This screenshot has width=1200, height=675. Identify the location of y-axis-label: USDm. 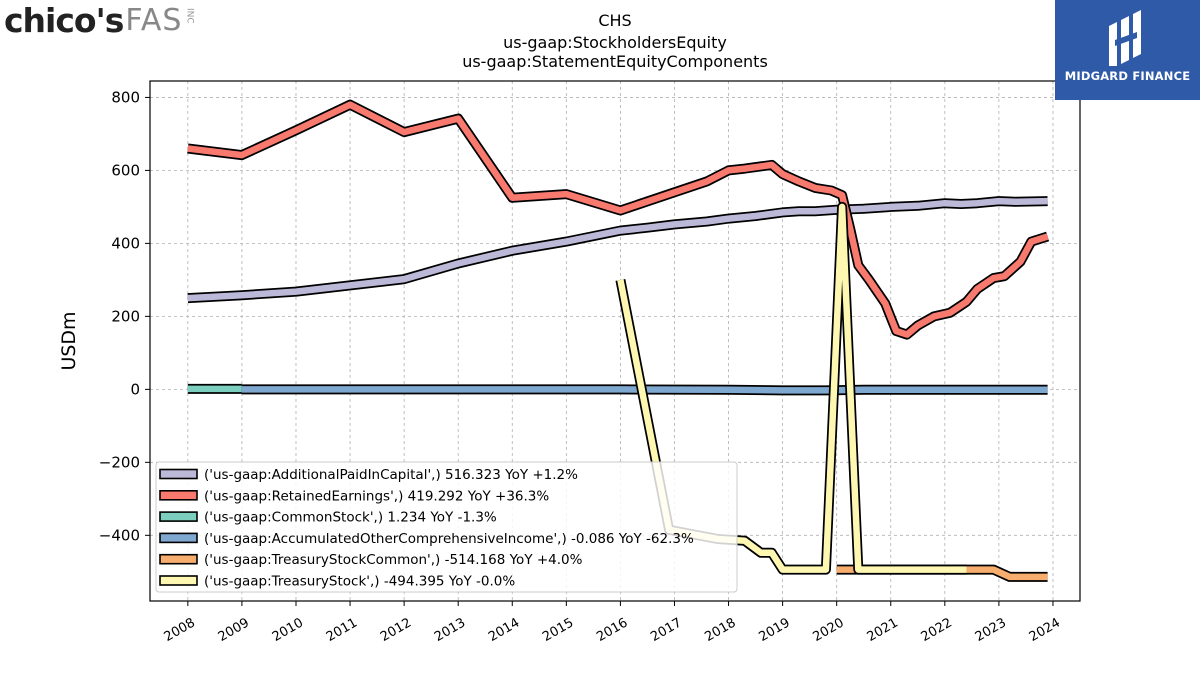
(69, 340).